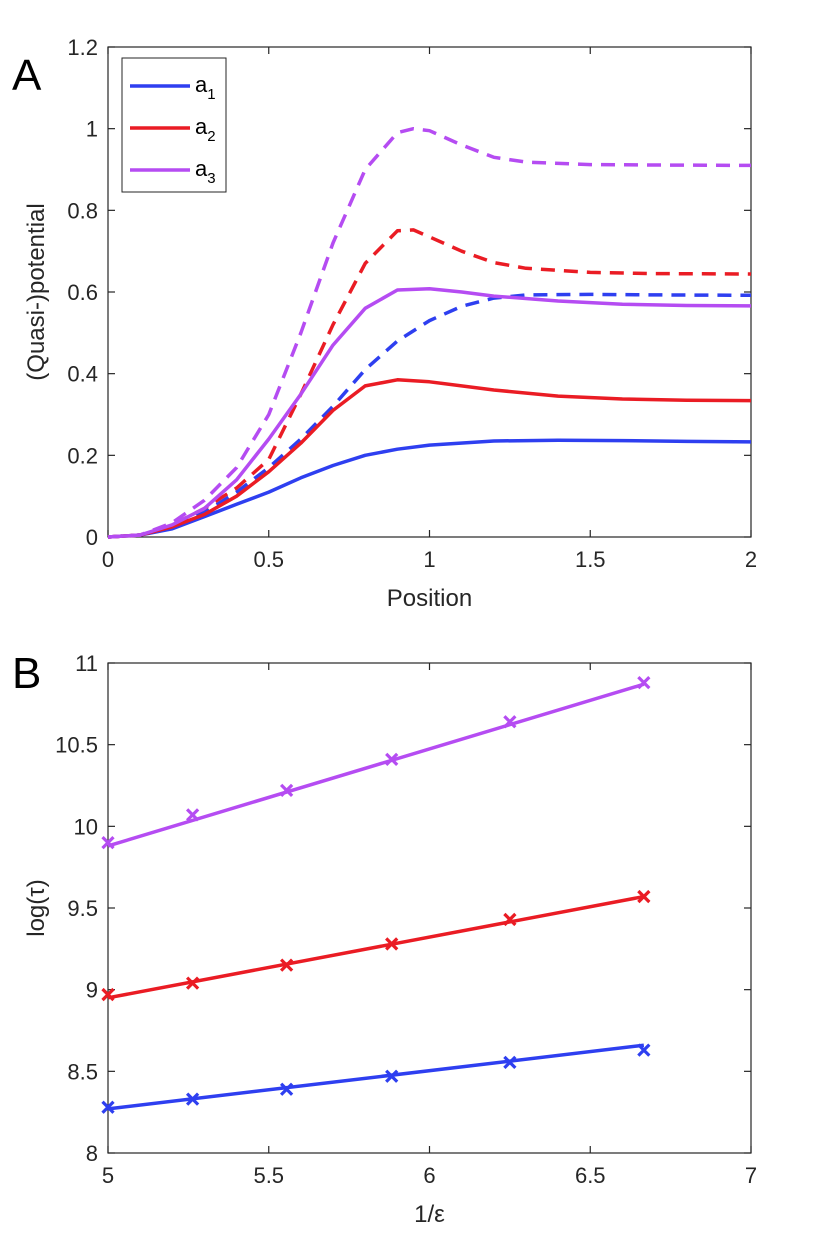 The width and height of the screenshot is (830, 1241). I want to click on x-tick-label: 6, so click(429, 1175).